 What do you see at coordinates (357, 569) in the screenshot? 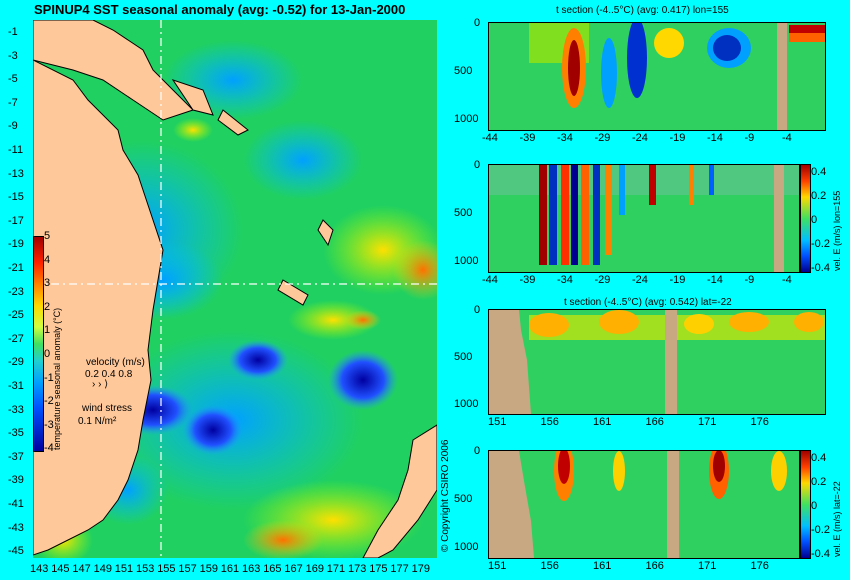
I see `lon-tick-label: 173` at bounding box center [357, 569].